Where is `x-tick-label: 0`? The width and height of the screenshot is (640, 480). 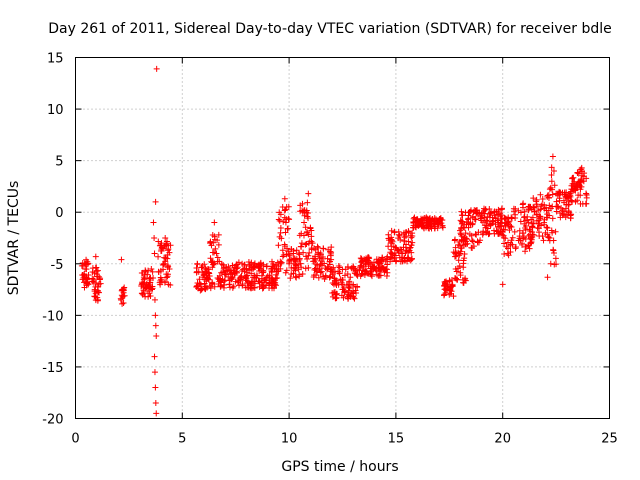
x-tick-label: 0 is located at coordinates (75, 439).